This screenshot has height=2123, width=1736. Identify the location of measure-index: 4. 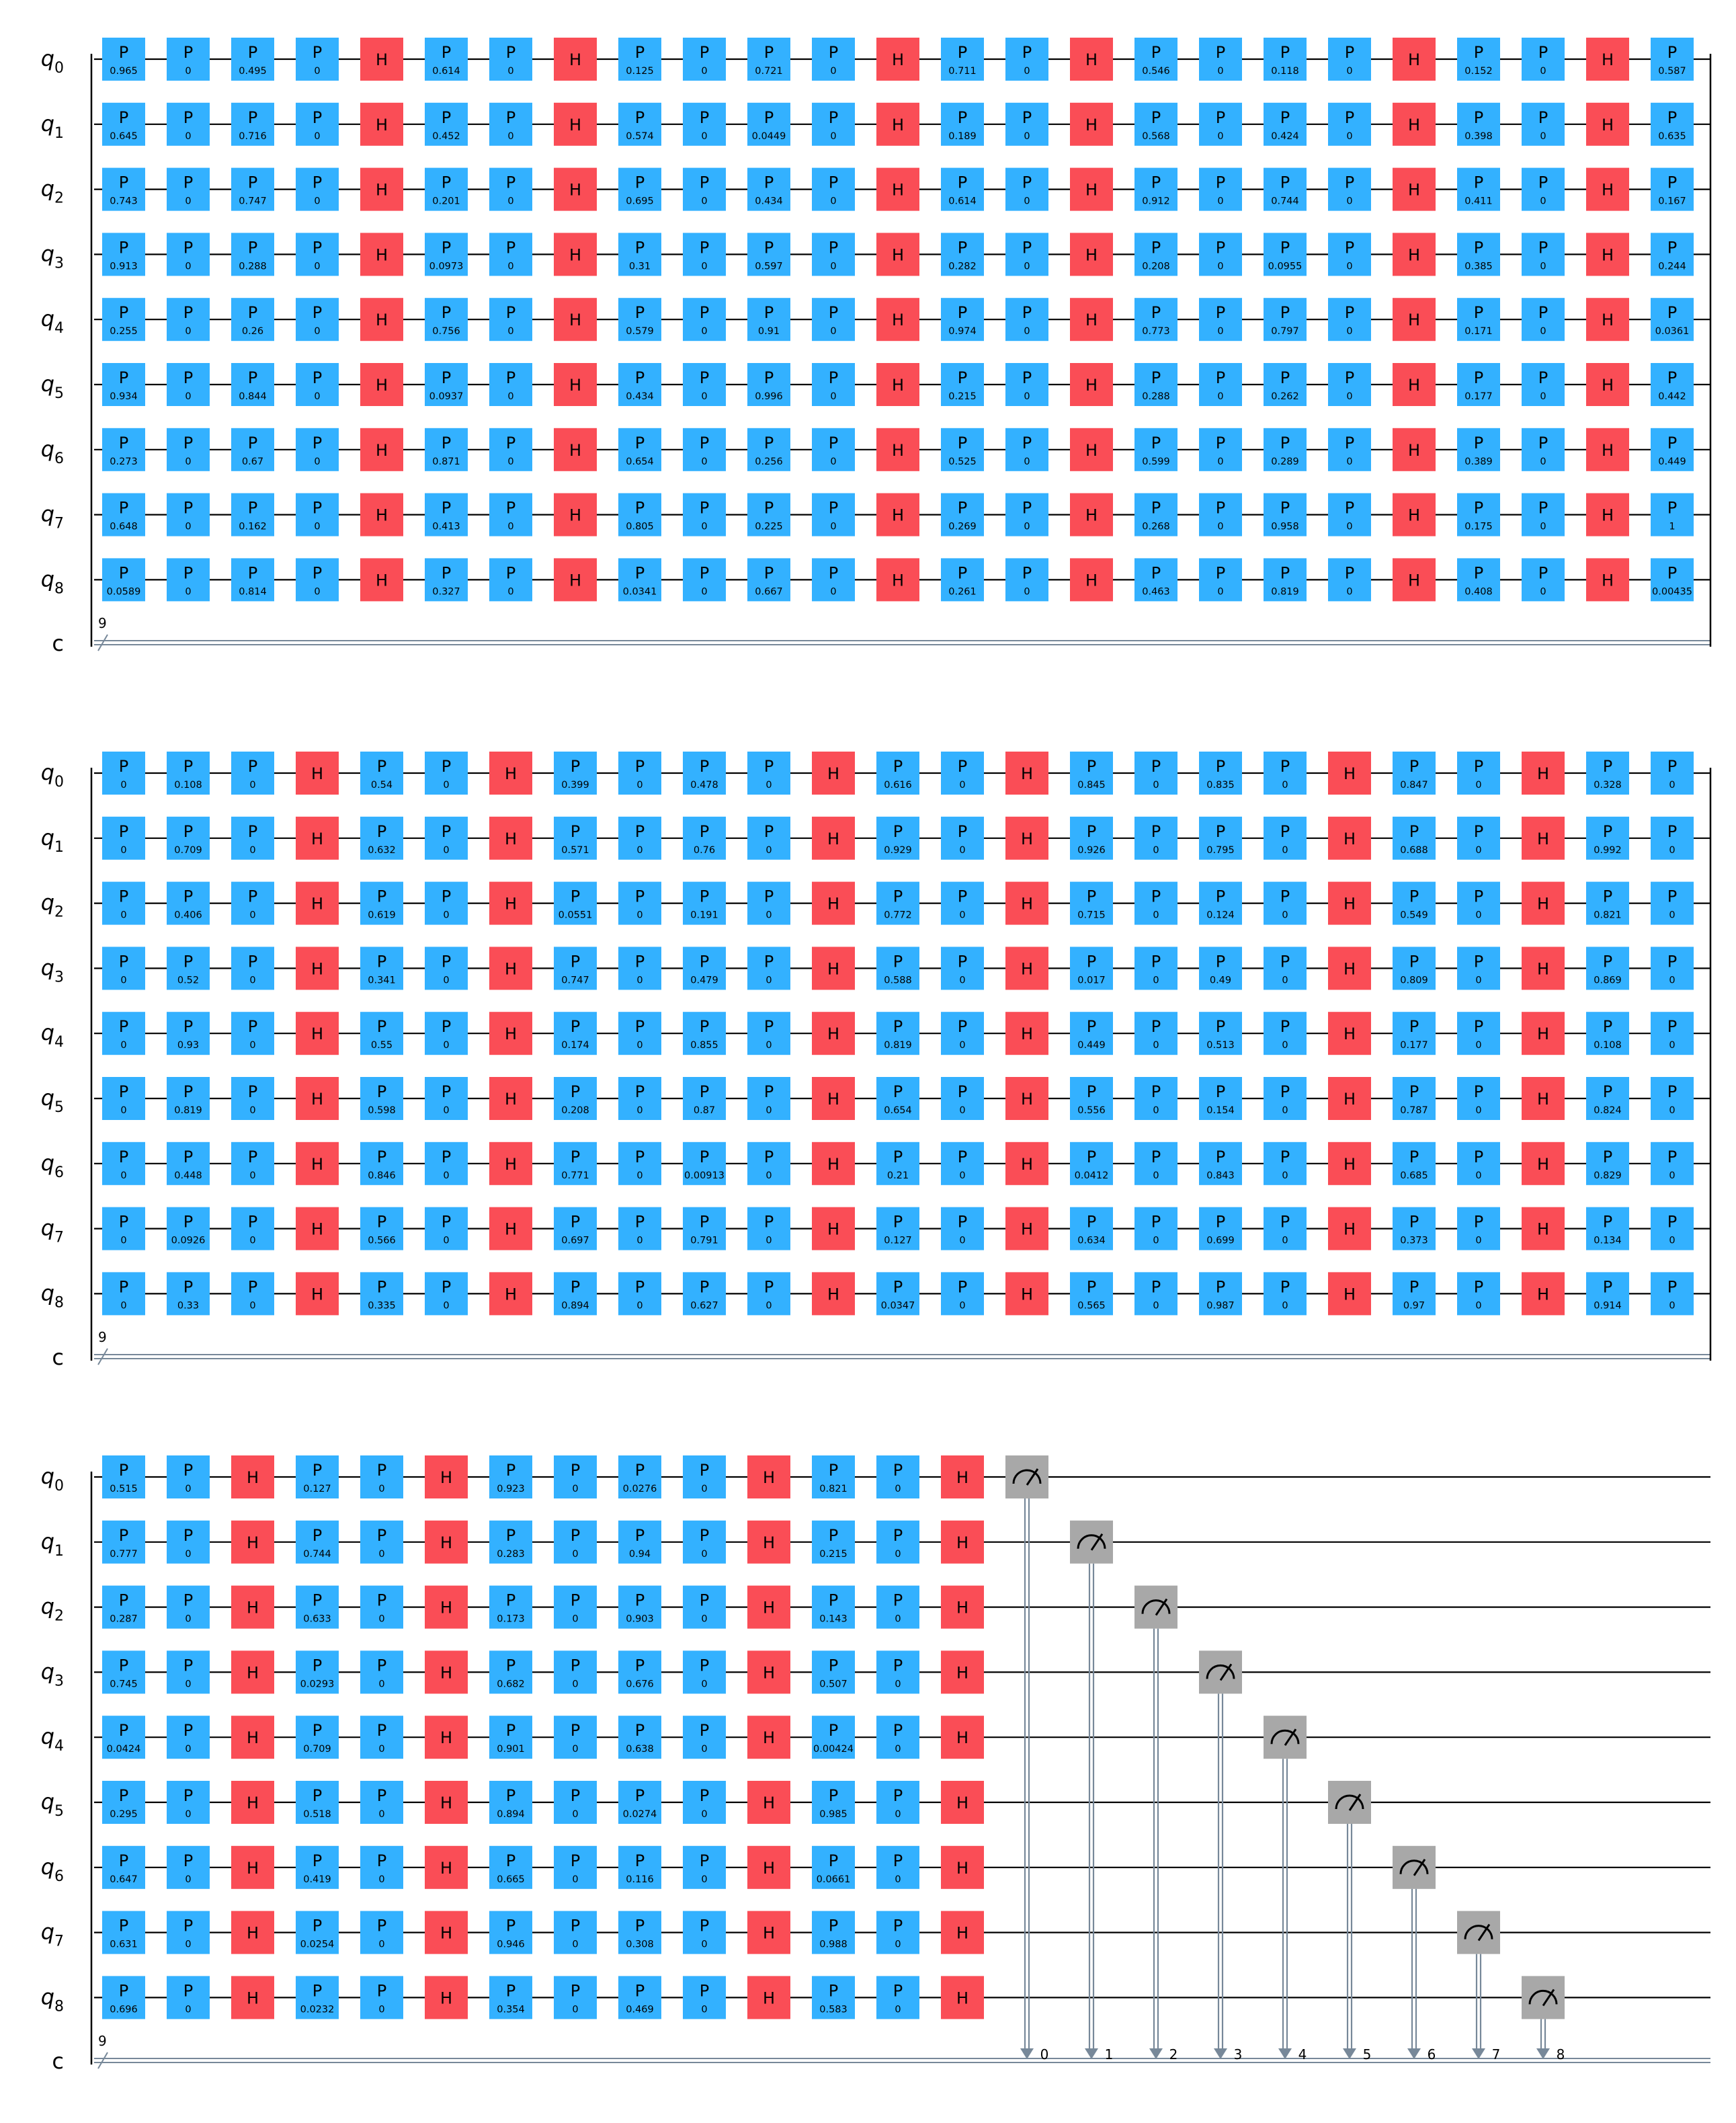
(1302, 2054).